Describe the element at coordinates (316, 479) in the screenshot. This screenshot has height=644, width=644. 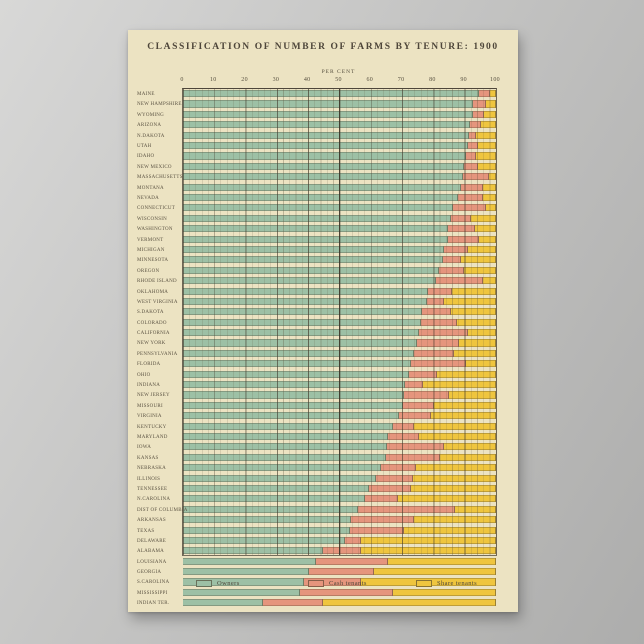
I see `state-row: ILLINOIS` at that location.